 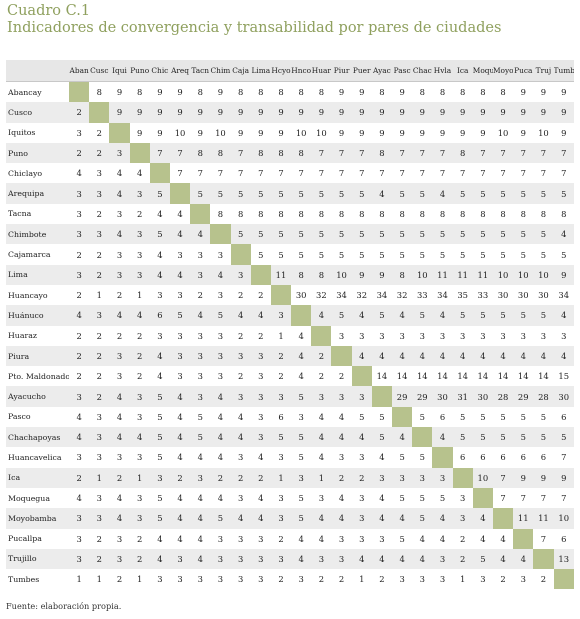 I want to click on table-row: Chachapoyas 4 3 4 4 5 4 5 4 4 3 5 5 4 4 4 5 4 4 5 5 5 5 5 5, so click(x=290, y=437).